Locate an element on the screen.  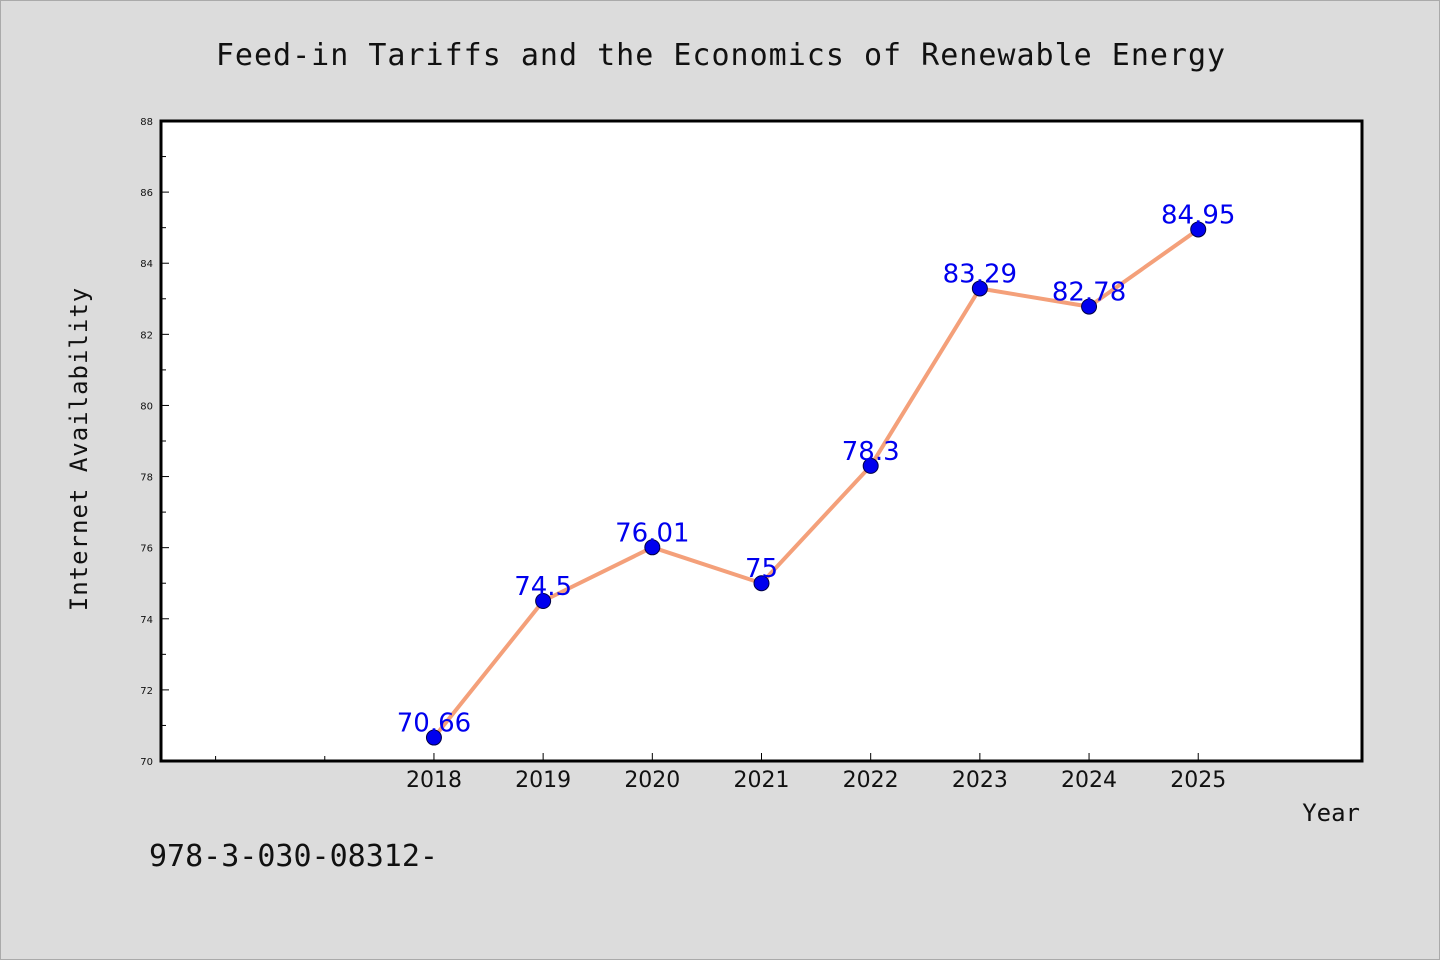
x-tick-label: 2018 is located at coordinates (434, 780).